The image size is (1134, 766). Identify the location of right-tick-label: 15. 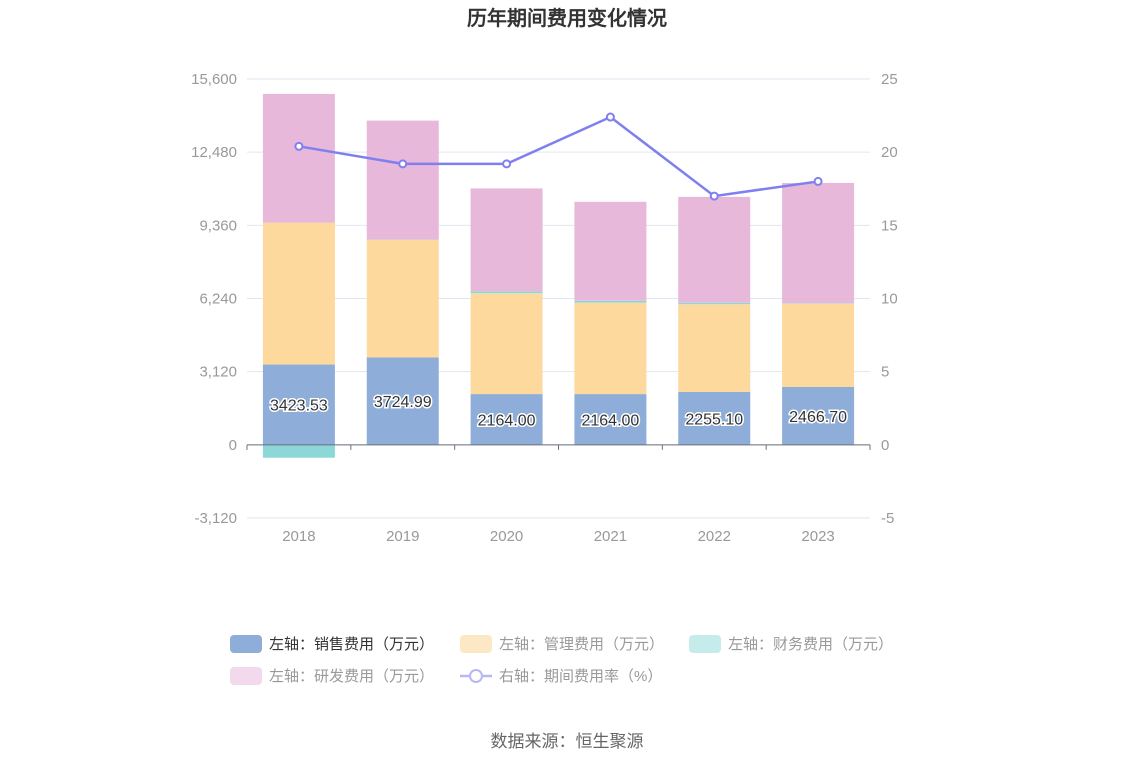
(889, 225).